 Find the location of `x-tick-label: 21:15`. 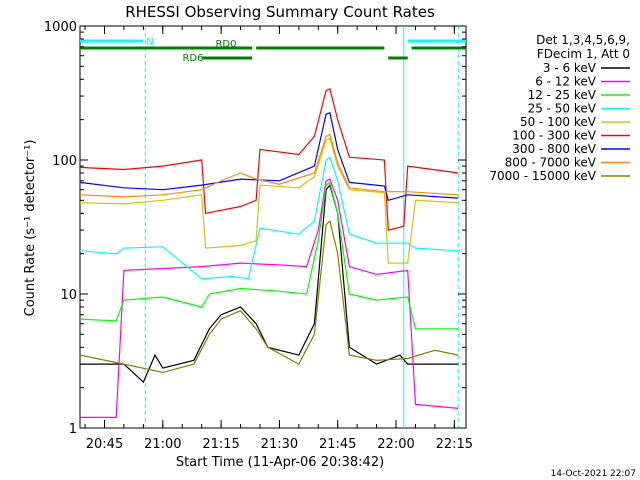

x-tick-label: 21:15 is located at coordinates (220, 444).